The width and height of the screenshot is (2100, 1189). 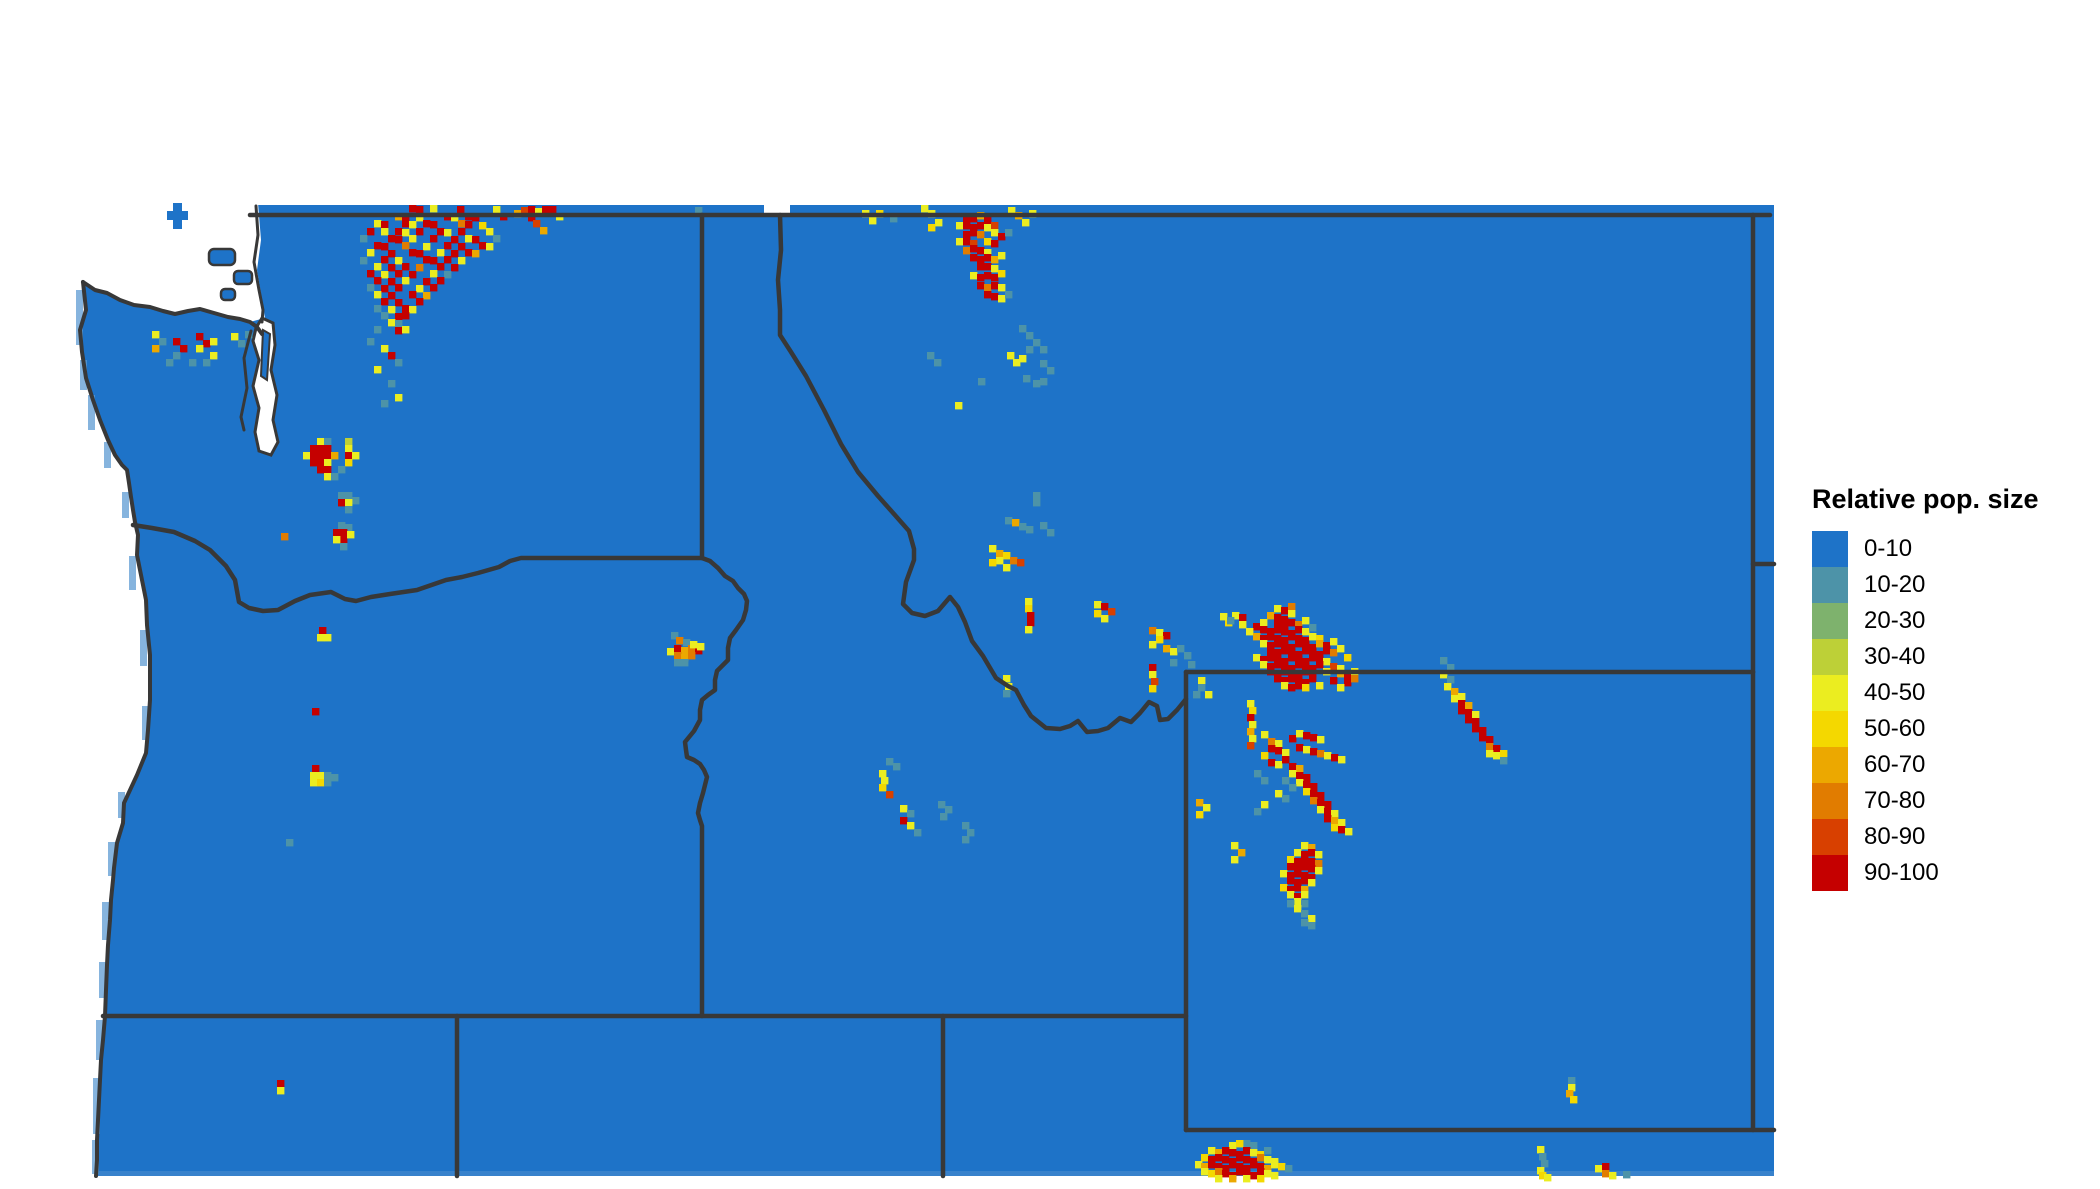 I want to click on strait-water, so click(x=172, y=262).